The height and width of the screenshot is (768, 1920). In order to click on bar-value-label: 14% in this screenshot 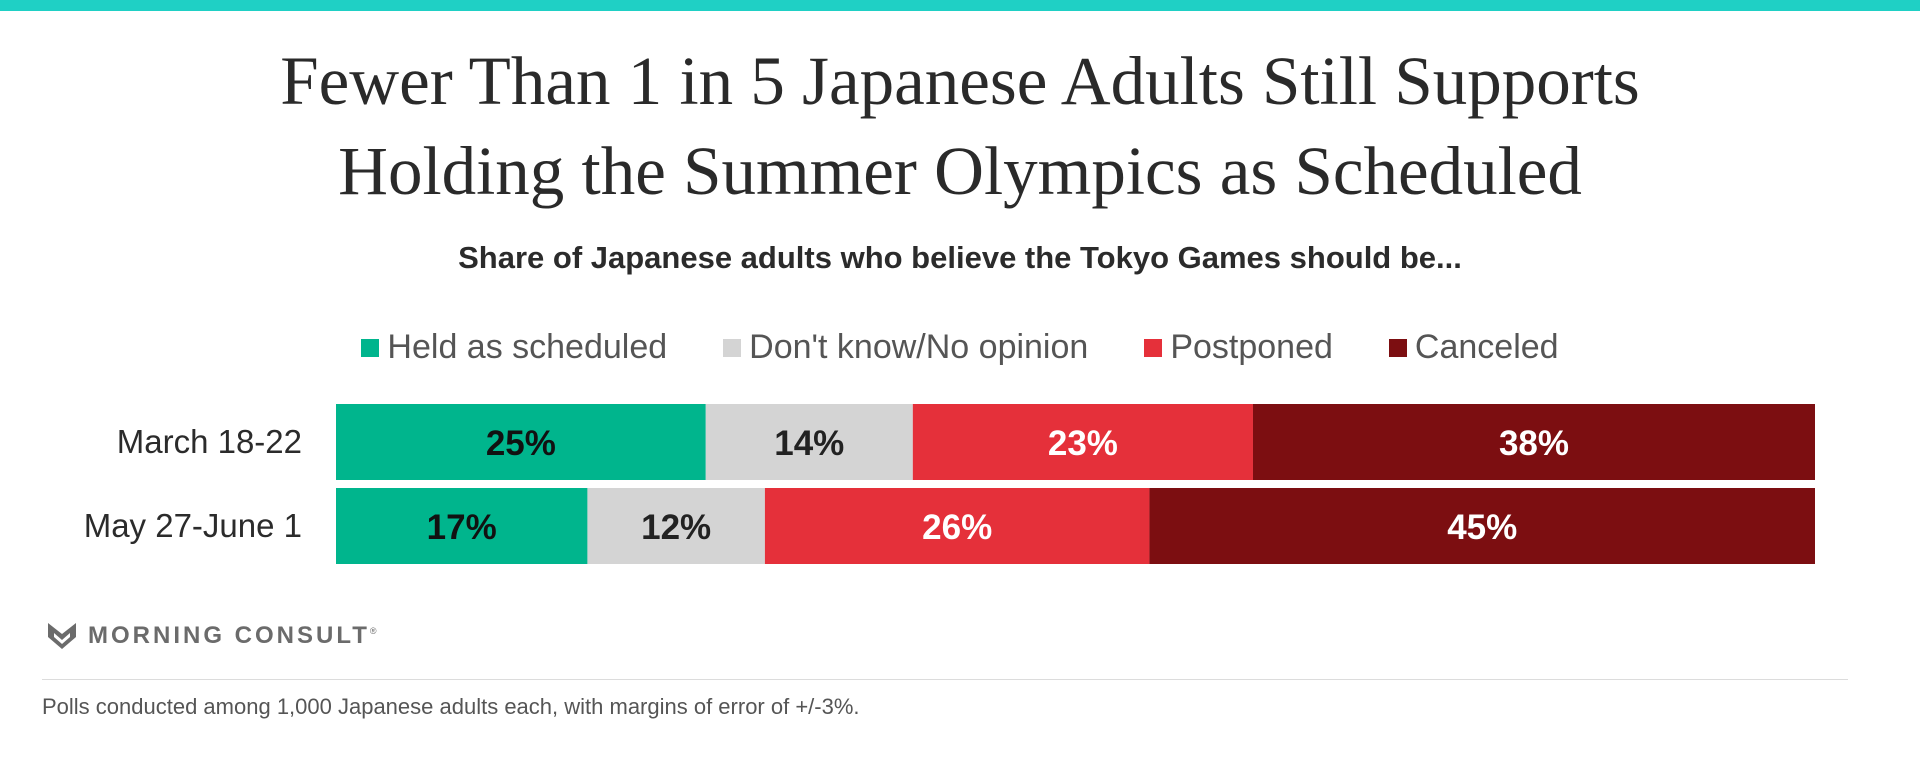, I will do `click(809, 443)`.